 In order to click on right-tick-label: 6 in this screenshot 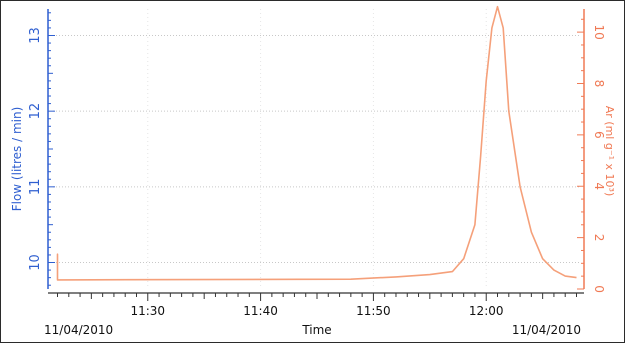, I will do `click(599, 135)`.